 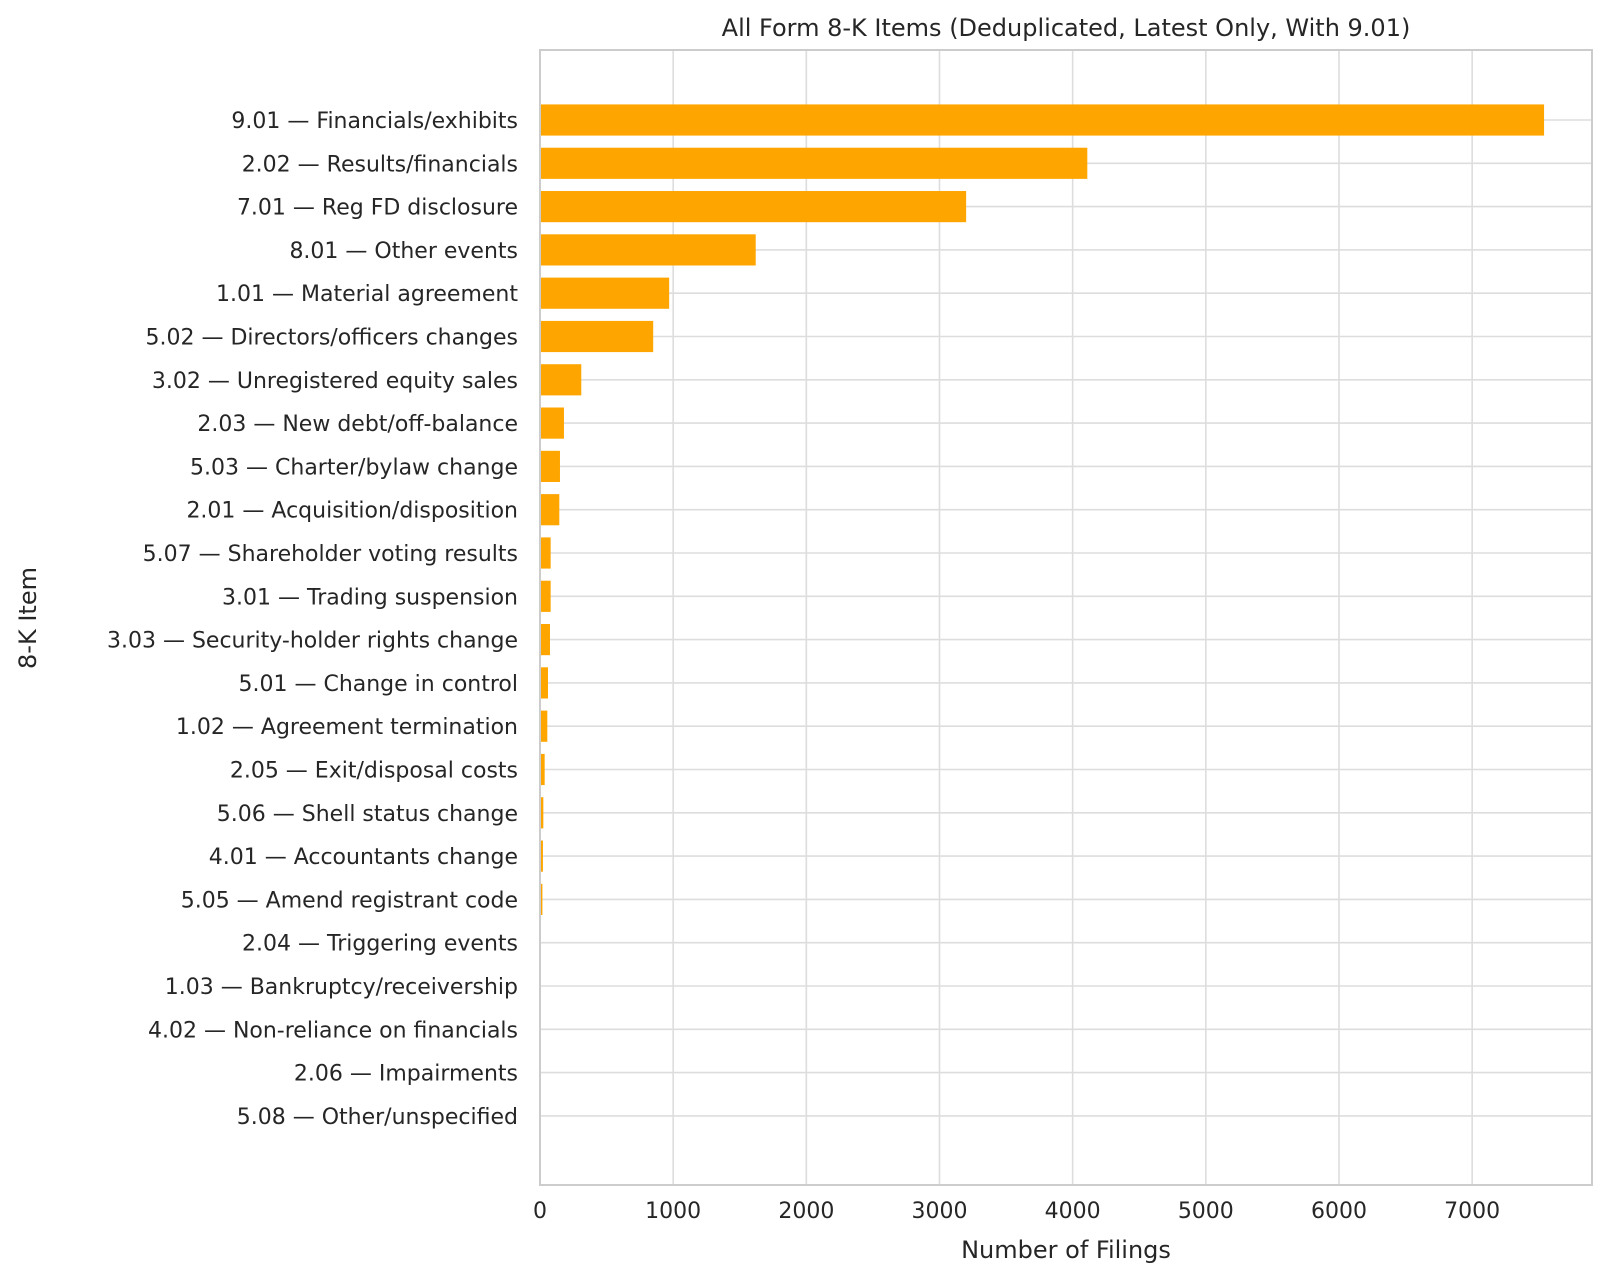 I want to click on y-tick-label: 2.02 — Results/financials, so click(x=380, y=164).